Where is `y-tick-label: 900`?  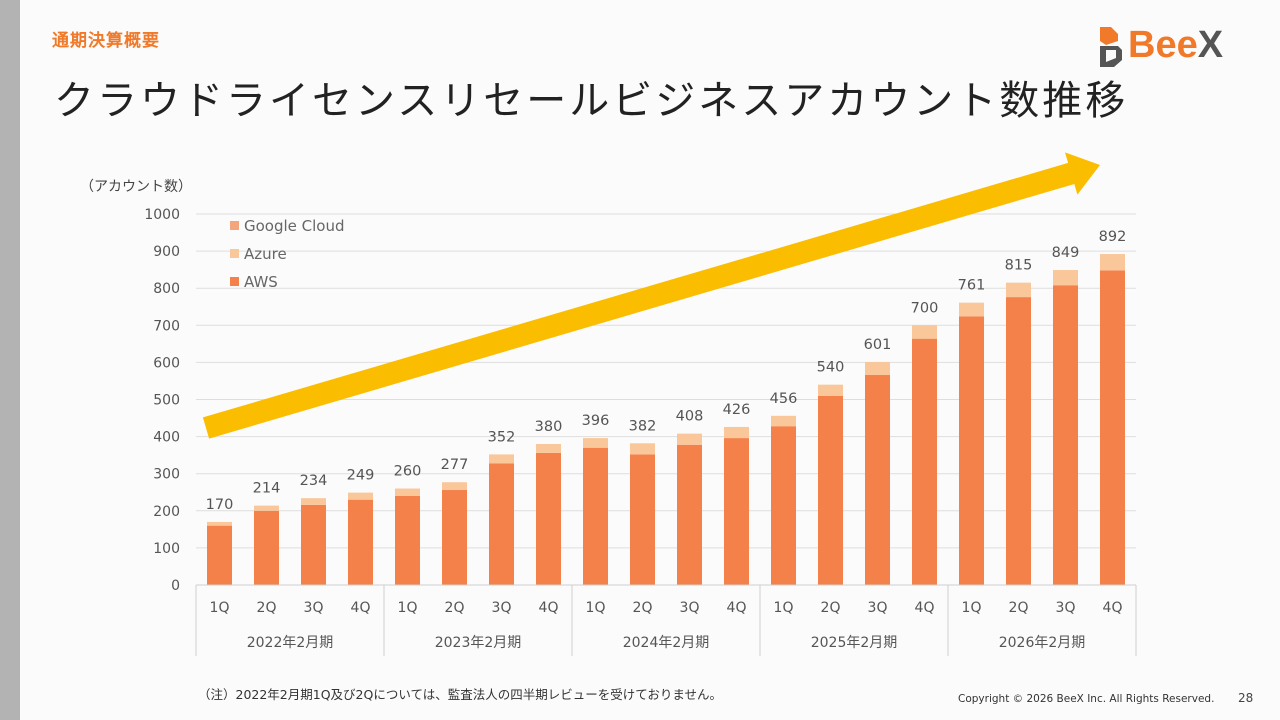
y-tick-label: 900 is located at coordinates (166, 252).